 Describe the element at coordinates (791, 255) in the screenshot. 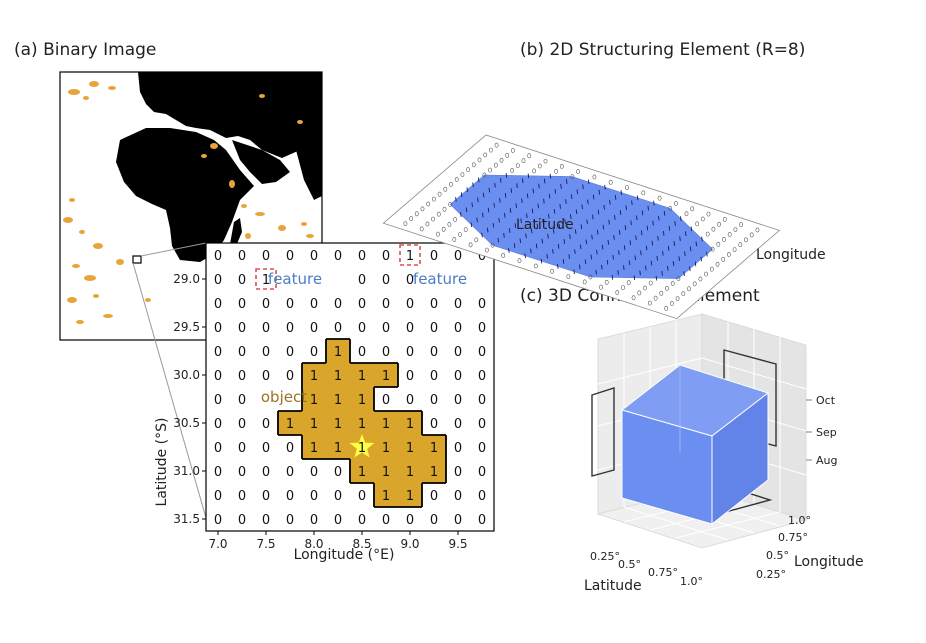

I see `structuring-x-label: Longitude` at that location.